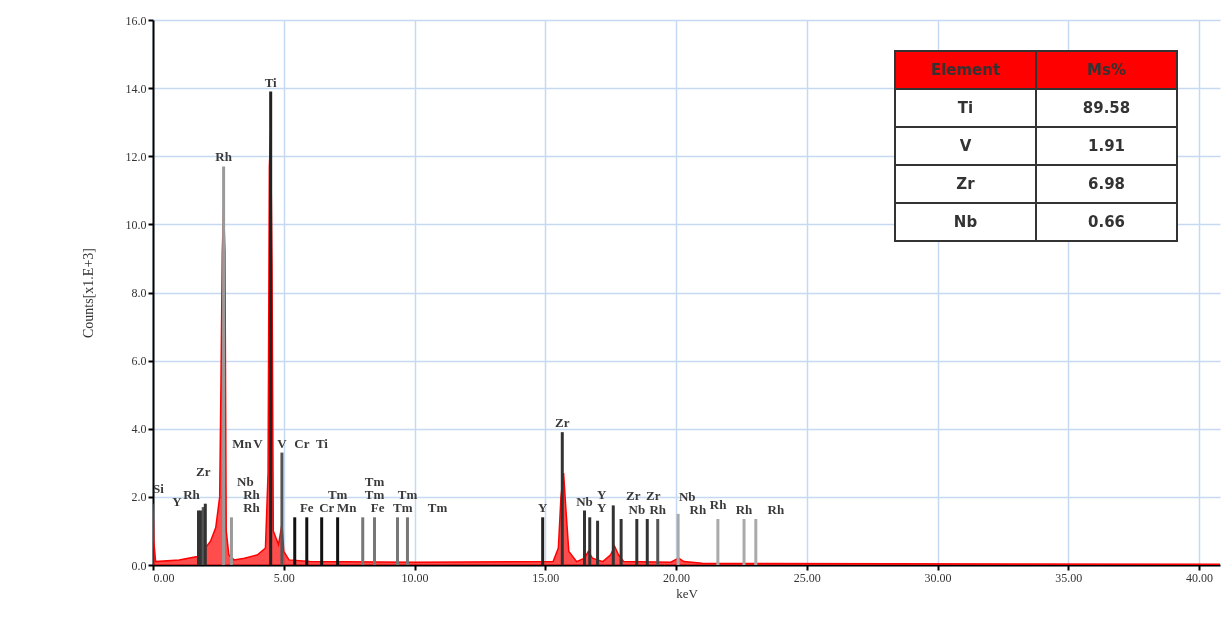  What do you see at coordinates (966, 184) in the screenshot?
I see `category-label: Zr` at bounding box center [966, 184].